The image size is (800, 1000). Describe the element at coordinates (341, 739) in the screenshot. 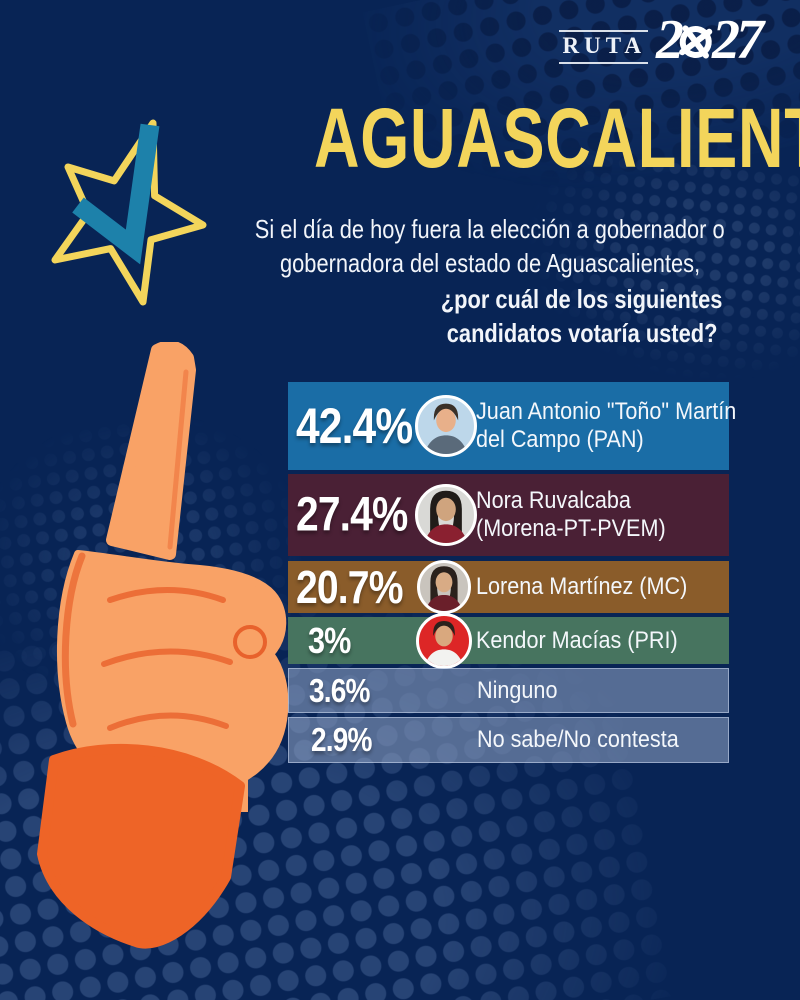

I see `result-percentage: 2.9%` at that location.